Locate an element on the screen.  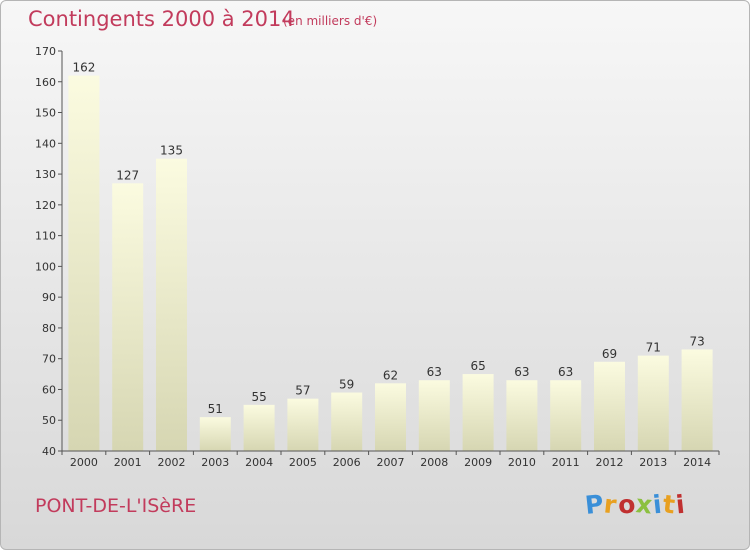
bar-2000 is located at coordinates (84, 263).